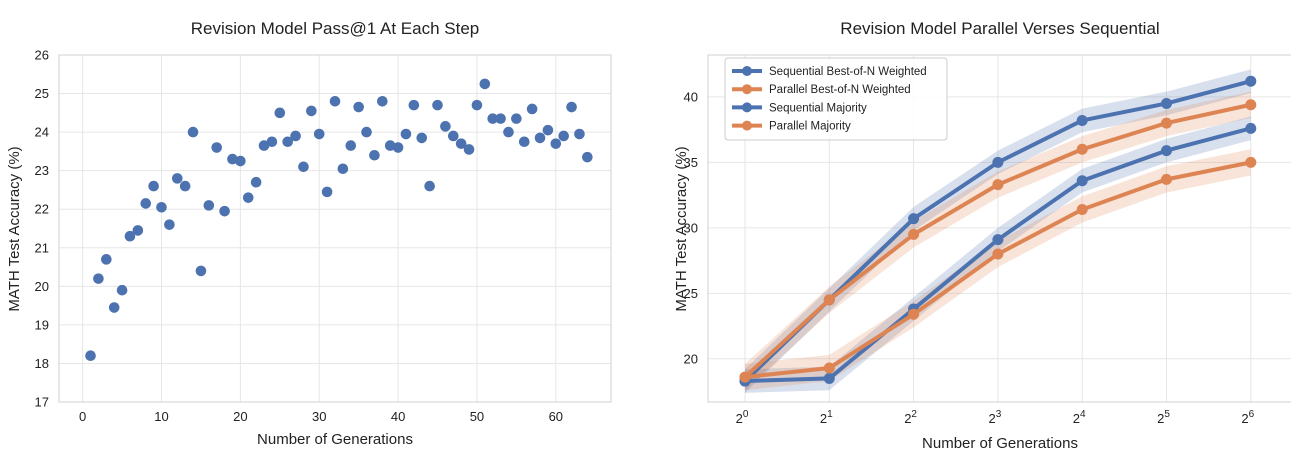 The image size is (1291, 461). I want to click on tick-exponent: 0, so click(746, 414).